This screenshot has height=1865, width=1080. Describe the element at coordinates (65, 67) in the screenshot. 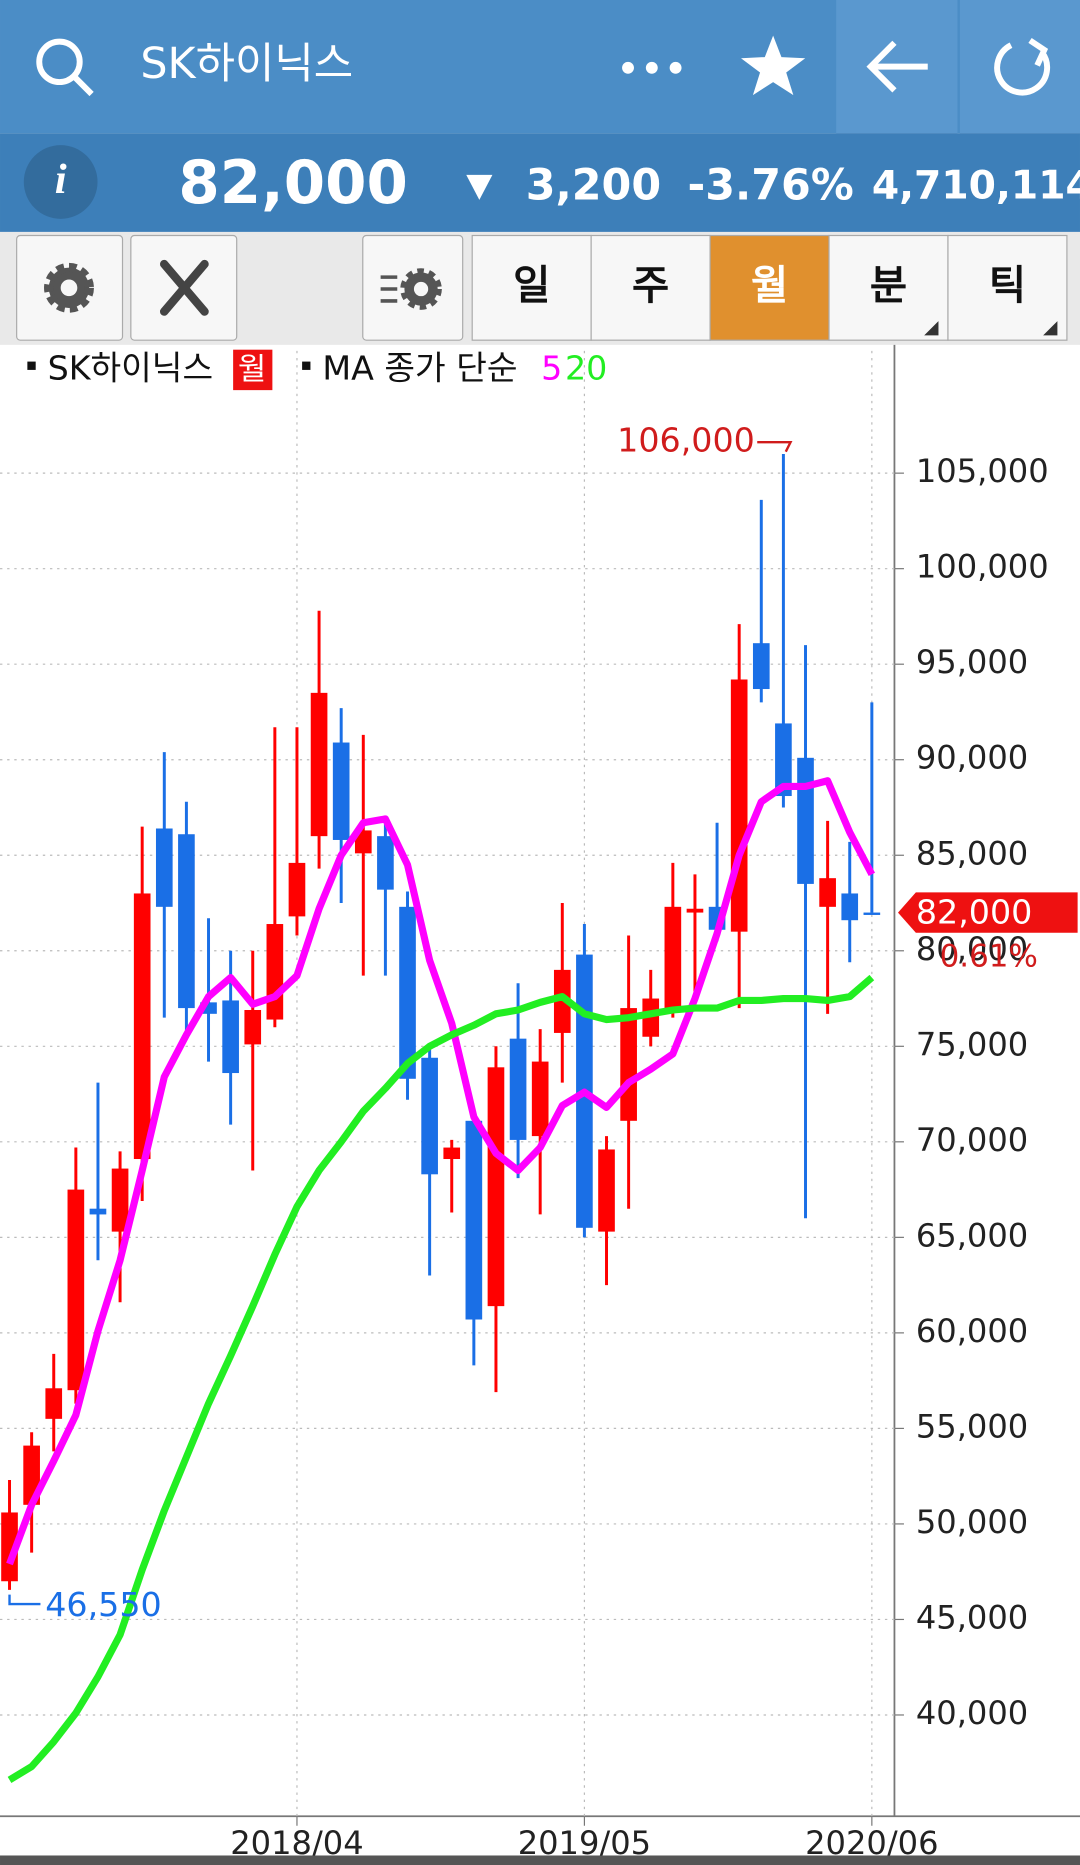

I see `search-icon` at that location.